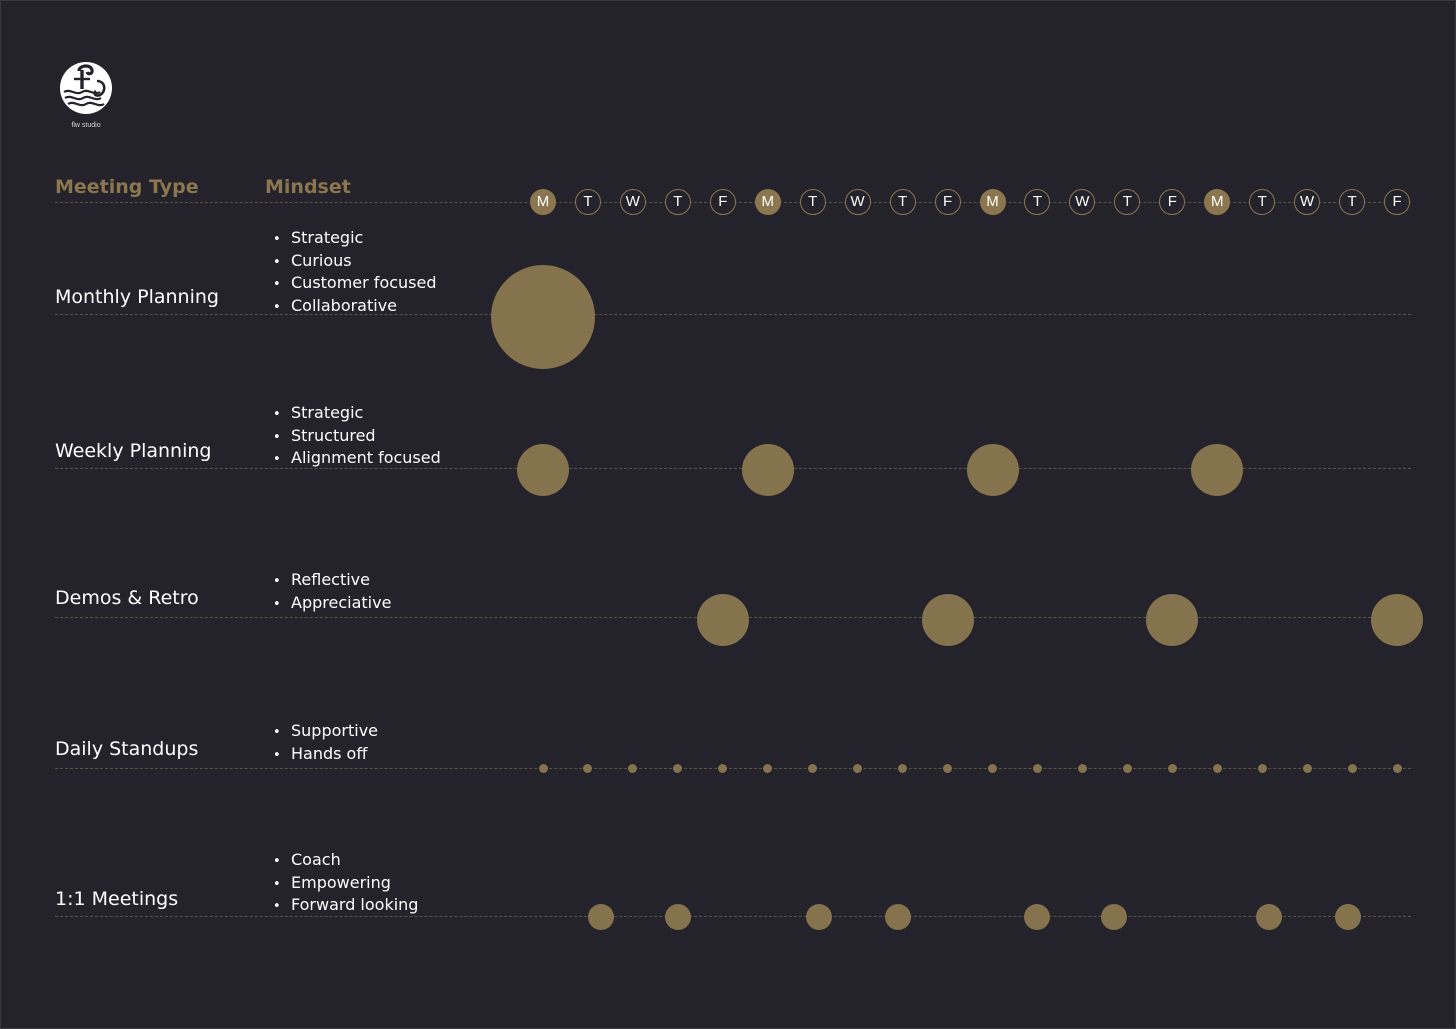  Describe the element at coordinates (355, 905) in the screenshot. I see `mindset-item-label: Forward looking` at that location.